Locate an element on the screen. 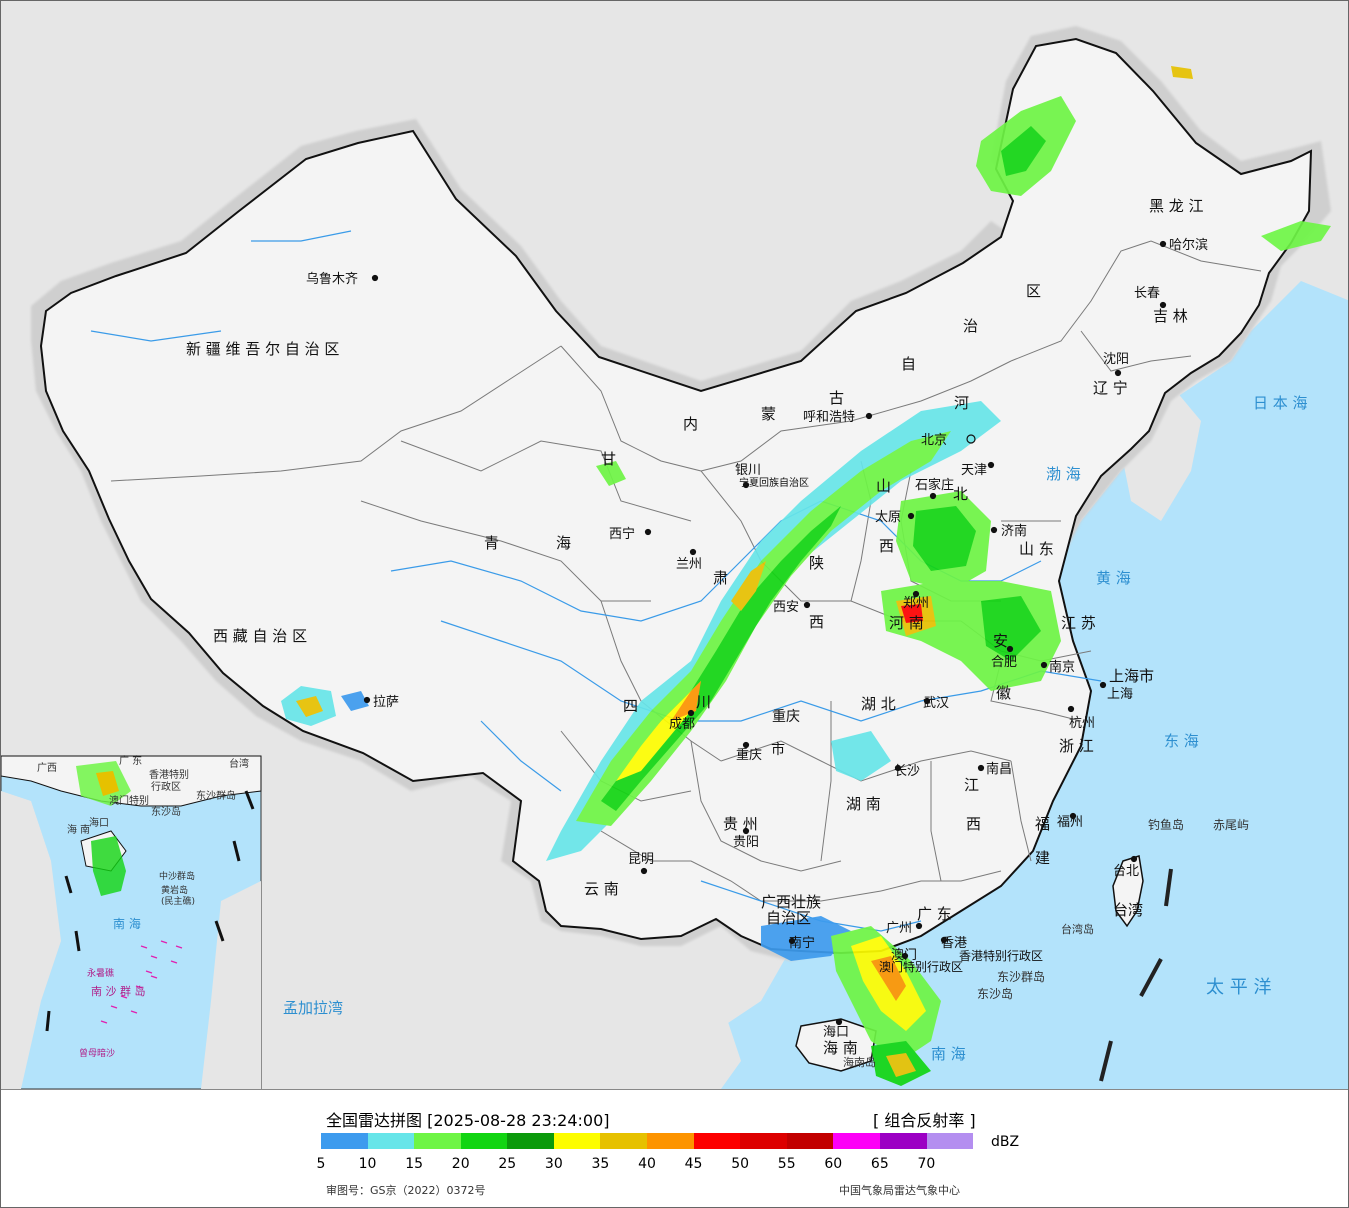  province-label: 重庆 is located at coordinates (786, 717).